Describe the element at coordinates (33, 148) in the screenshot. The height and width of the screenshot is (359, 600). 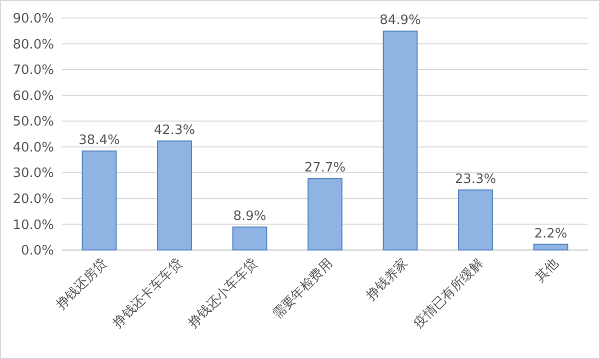
I see `y-tick-label: 40.0%` at that location.